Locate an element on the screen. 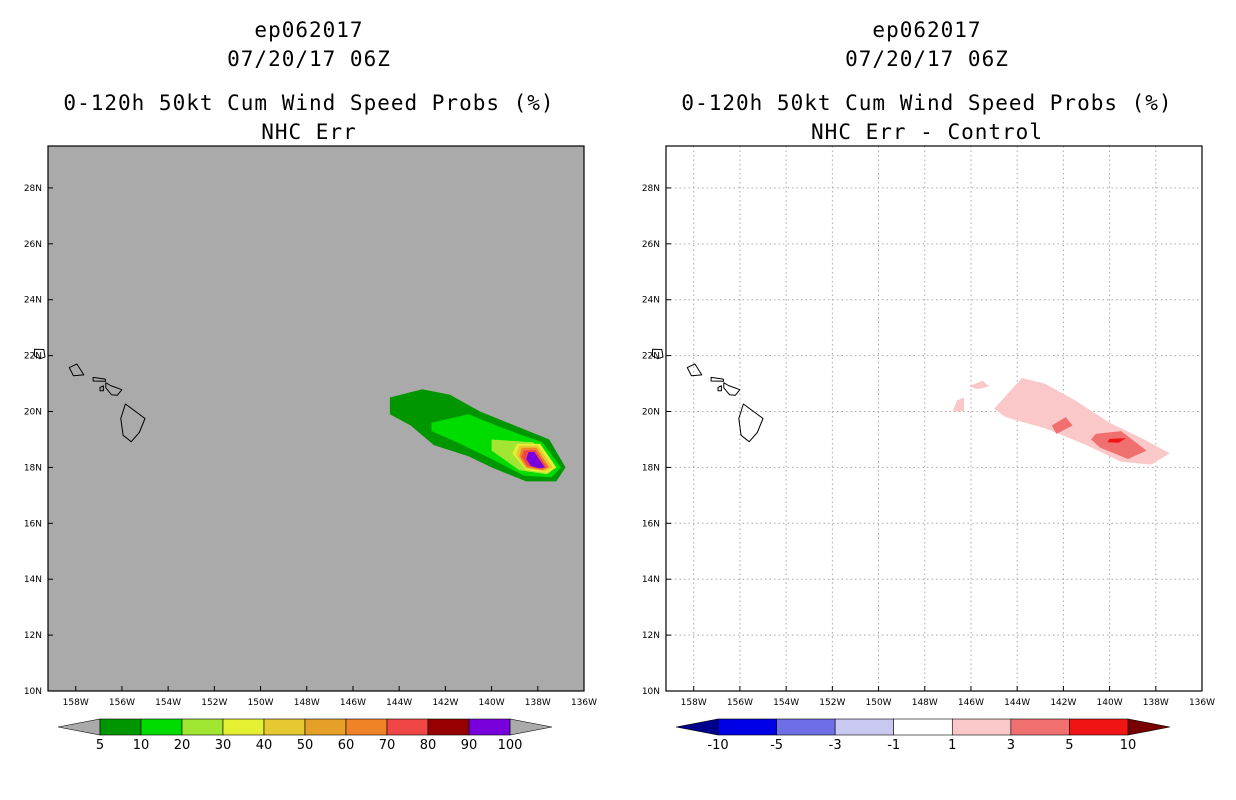  left-title-line-4: NHC Err is located at coordinates (309, 132).